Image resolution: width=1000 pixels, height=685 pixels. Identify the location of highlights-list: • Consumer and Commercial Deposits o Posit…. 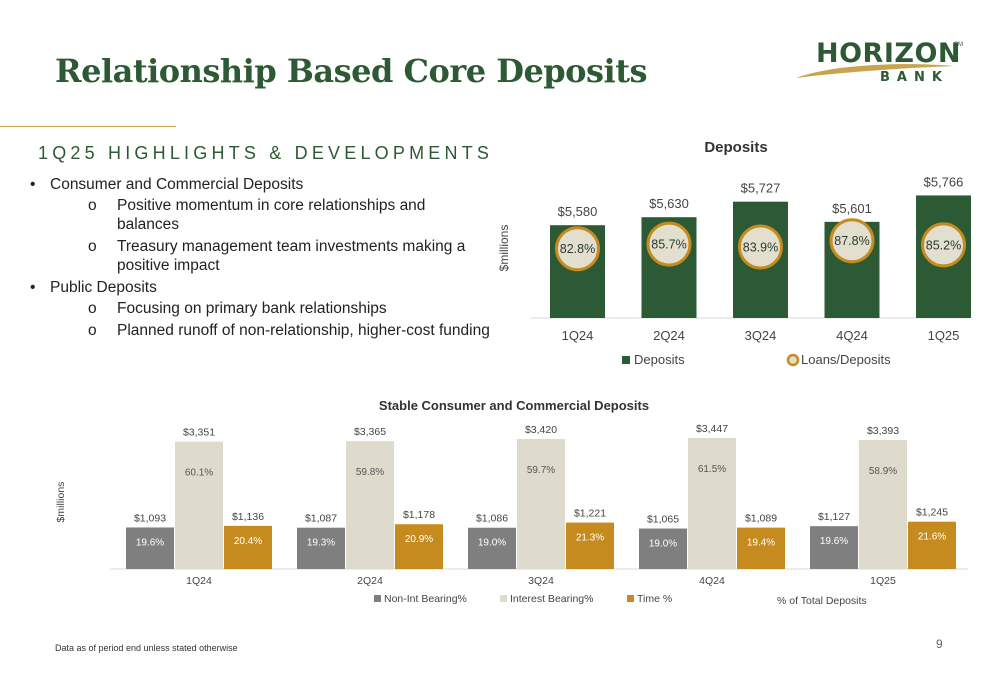
(260, 259).